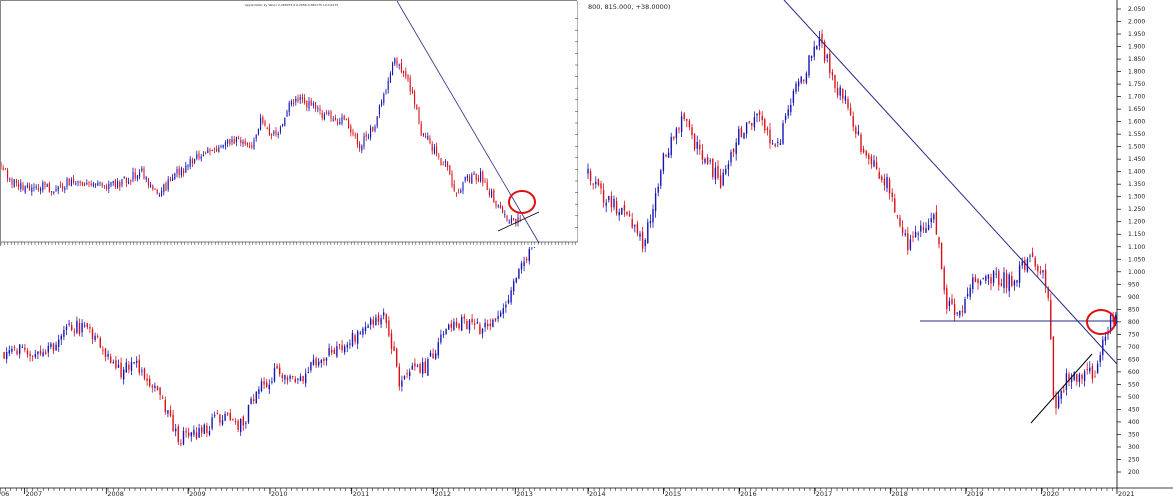  What do you see at coordinates (522, 202) in the screenshot?
I see `inset-breakout-circle` at bounding box center [522, 202].